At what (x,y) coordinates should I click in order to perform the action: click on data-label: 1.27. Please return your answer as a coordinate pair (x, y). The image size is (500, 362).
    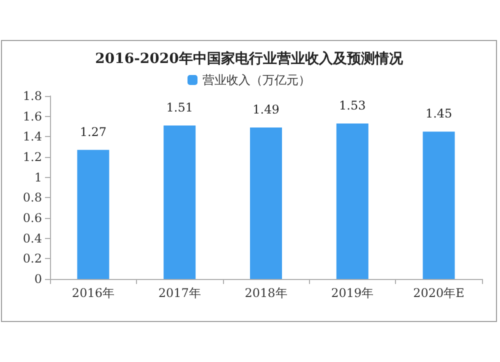
    Looking at the image, I should click on (93, 131).